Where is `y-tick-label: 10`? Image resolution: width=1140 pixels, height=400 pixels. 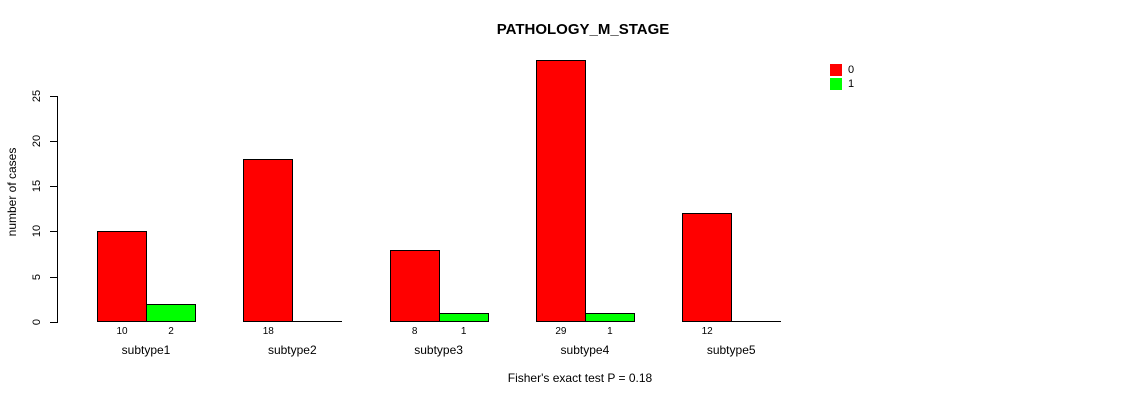 y-tick-label: 10 is located at coordinates (37, 231).